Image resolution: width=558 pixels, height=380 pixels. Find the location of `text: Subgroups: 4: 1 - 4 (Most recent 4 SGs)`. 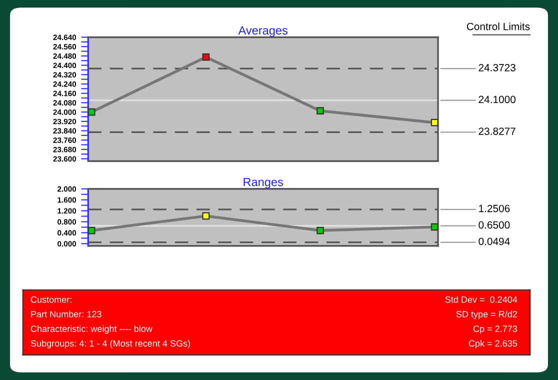

text: Subgroups: 4: 1 - 4 (Most recent 4 SGs) is located at coordinates (110, 344).